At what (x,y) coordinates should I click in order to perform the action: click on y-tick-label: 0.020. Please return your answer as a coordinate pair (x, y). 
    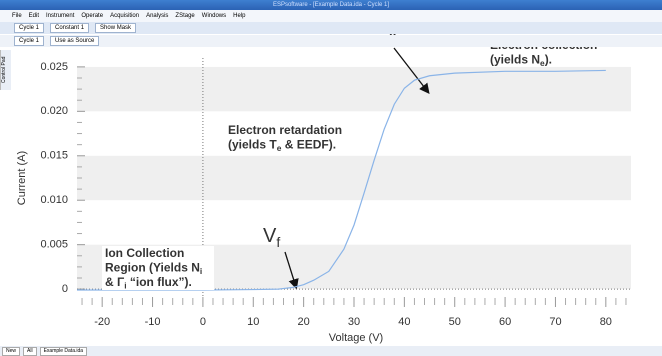
    Looking at the image, I should click on (54, 111).